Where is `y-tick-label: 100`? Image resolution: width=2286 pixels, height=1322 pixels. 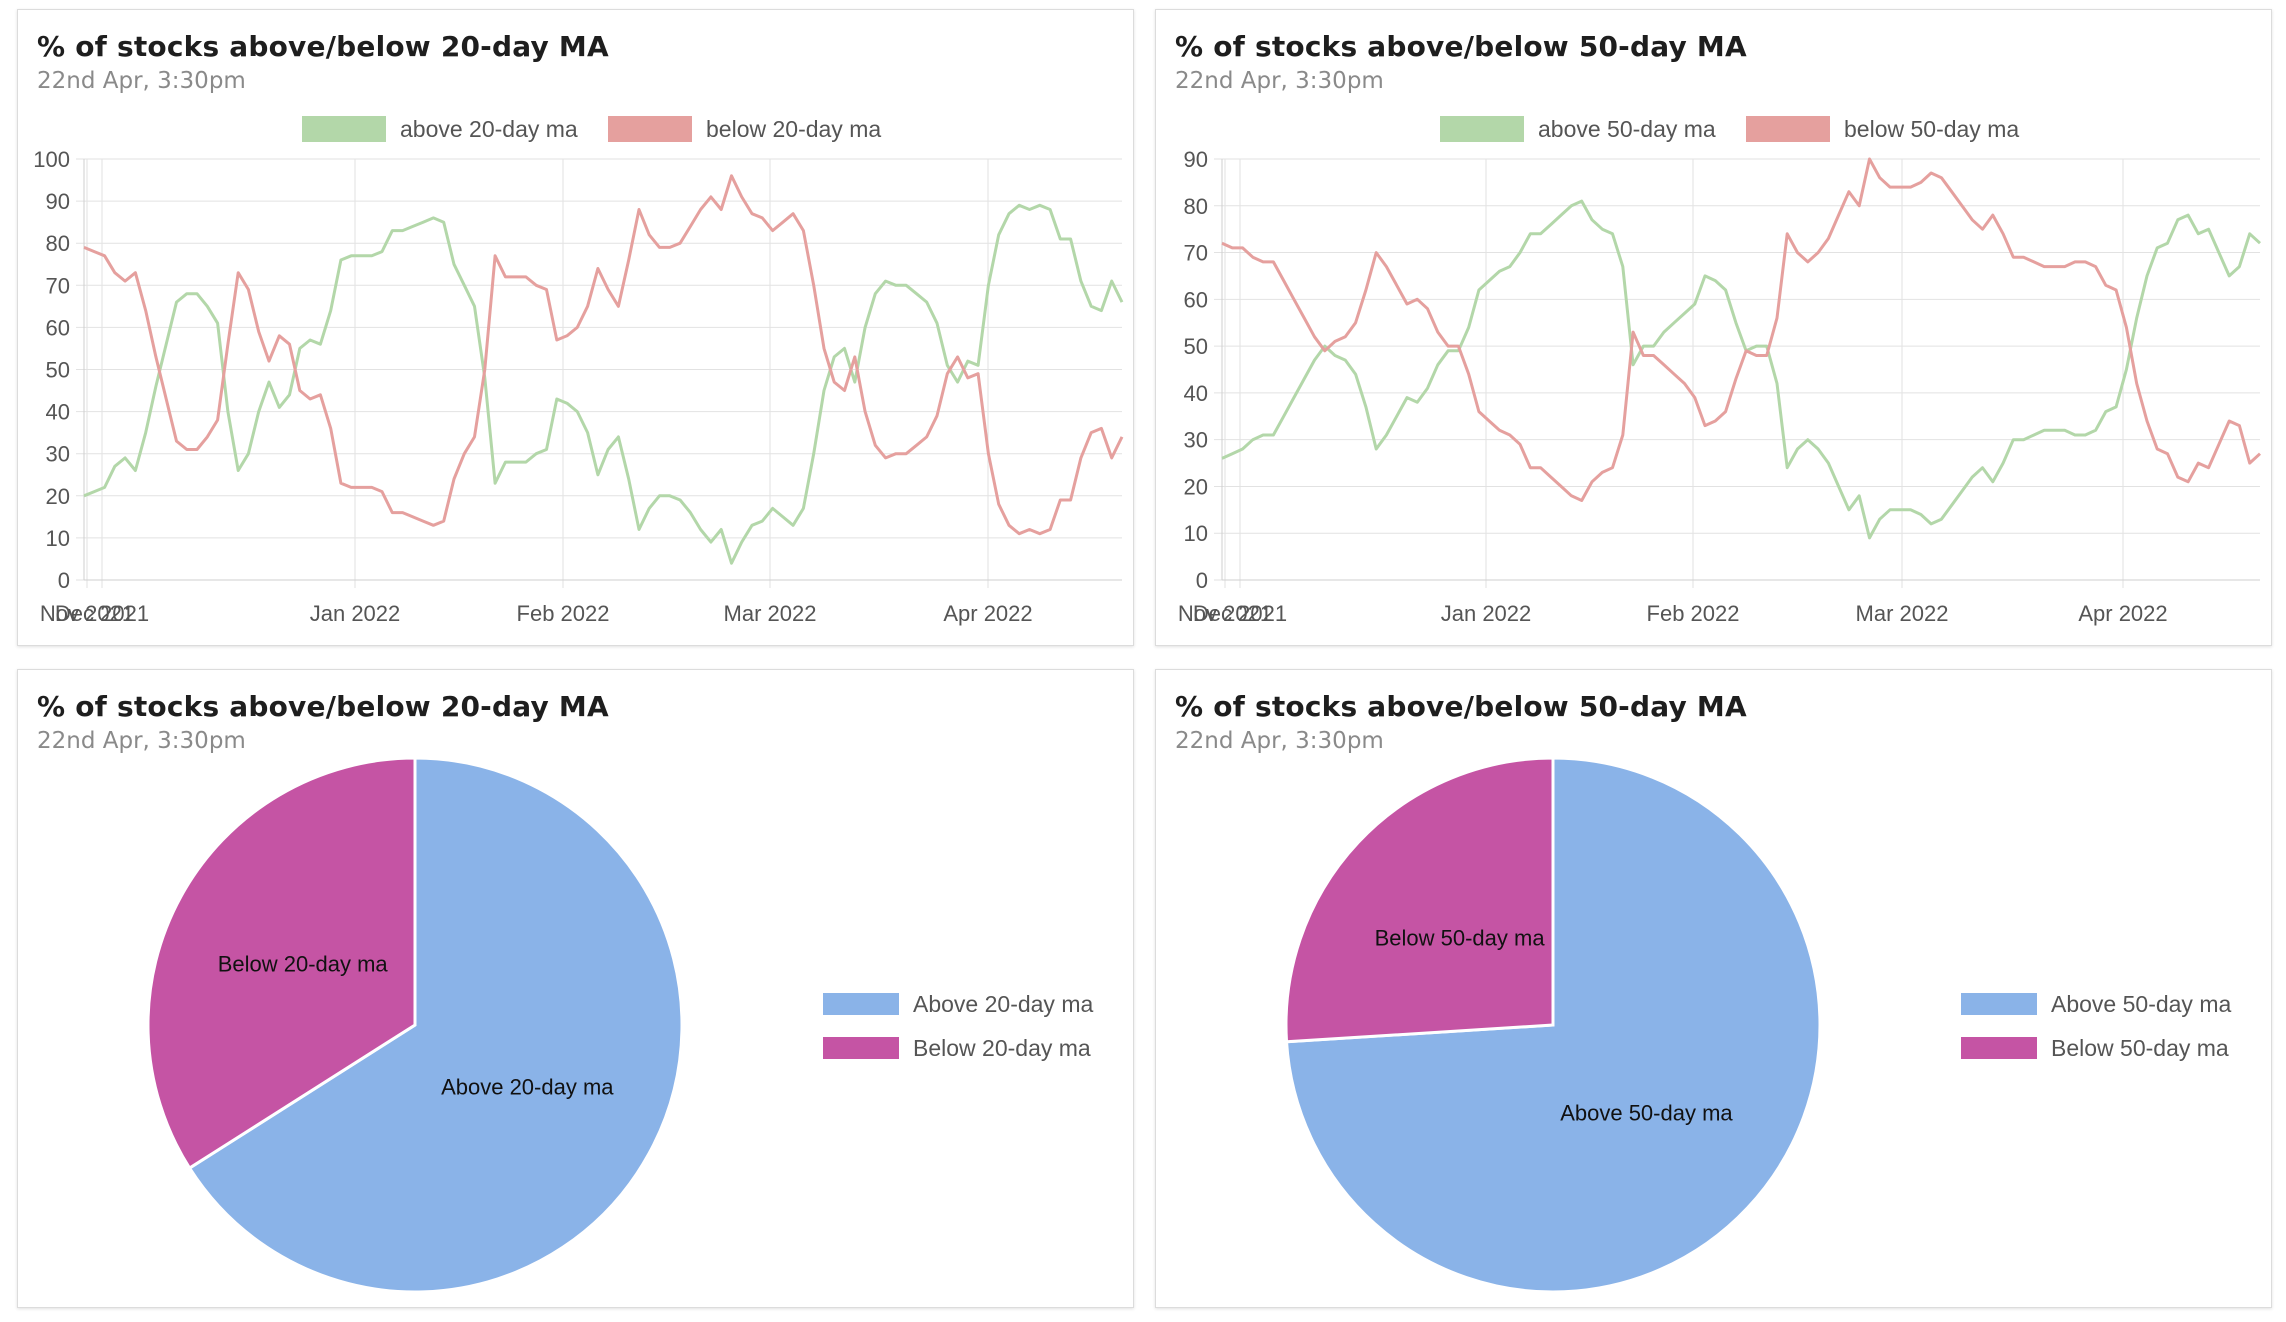 y-tick-label: 100 is located at coordinates (51, 159).